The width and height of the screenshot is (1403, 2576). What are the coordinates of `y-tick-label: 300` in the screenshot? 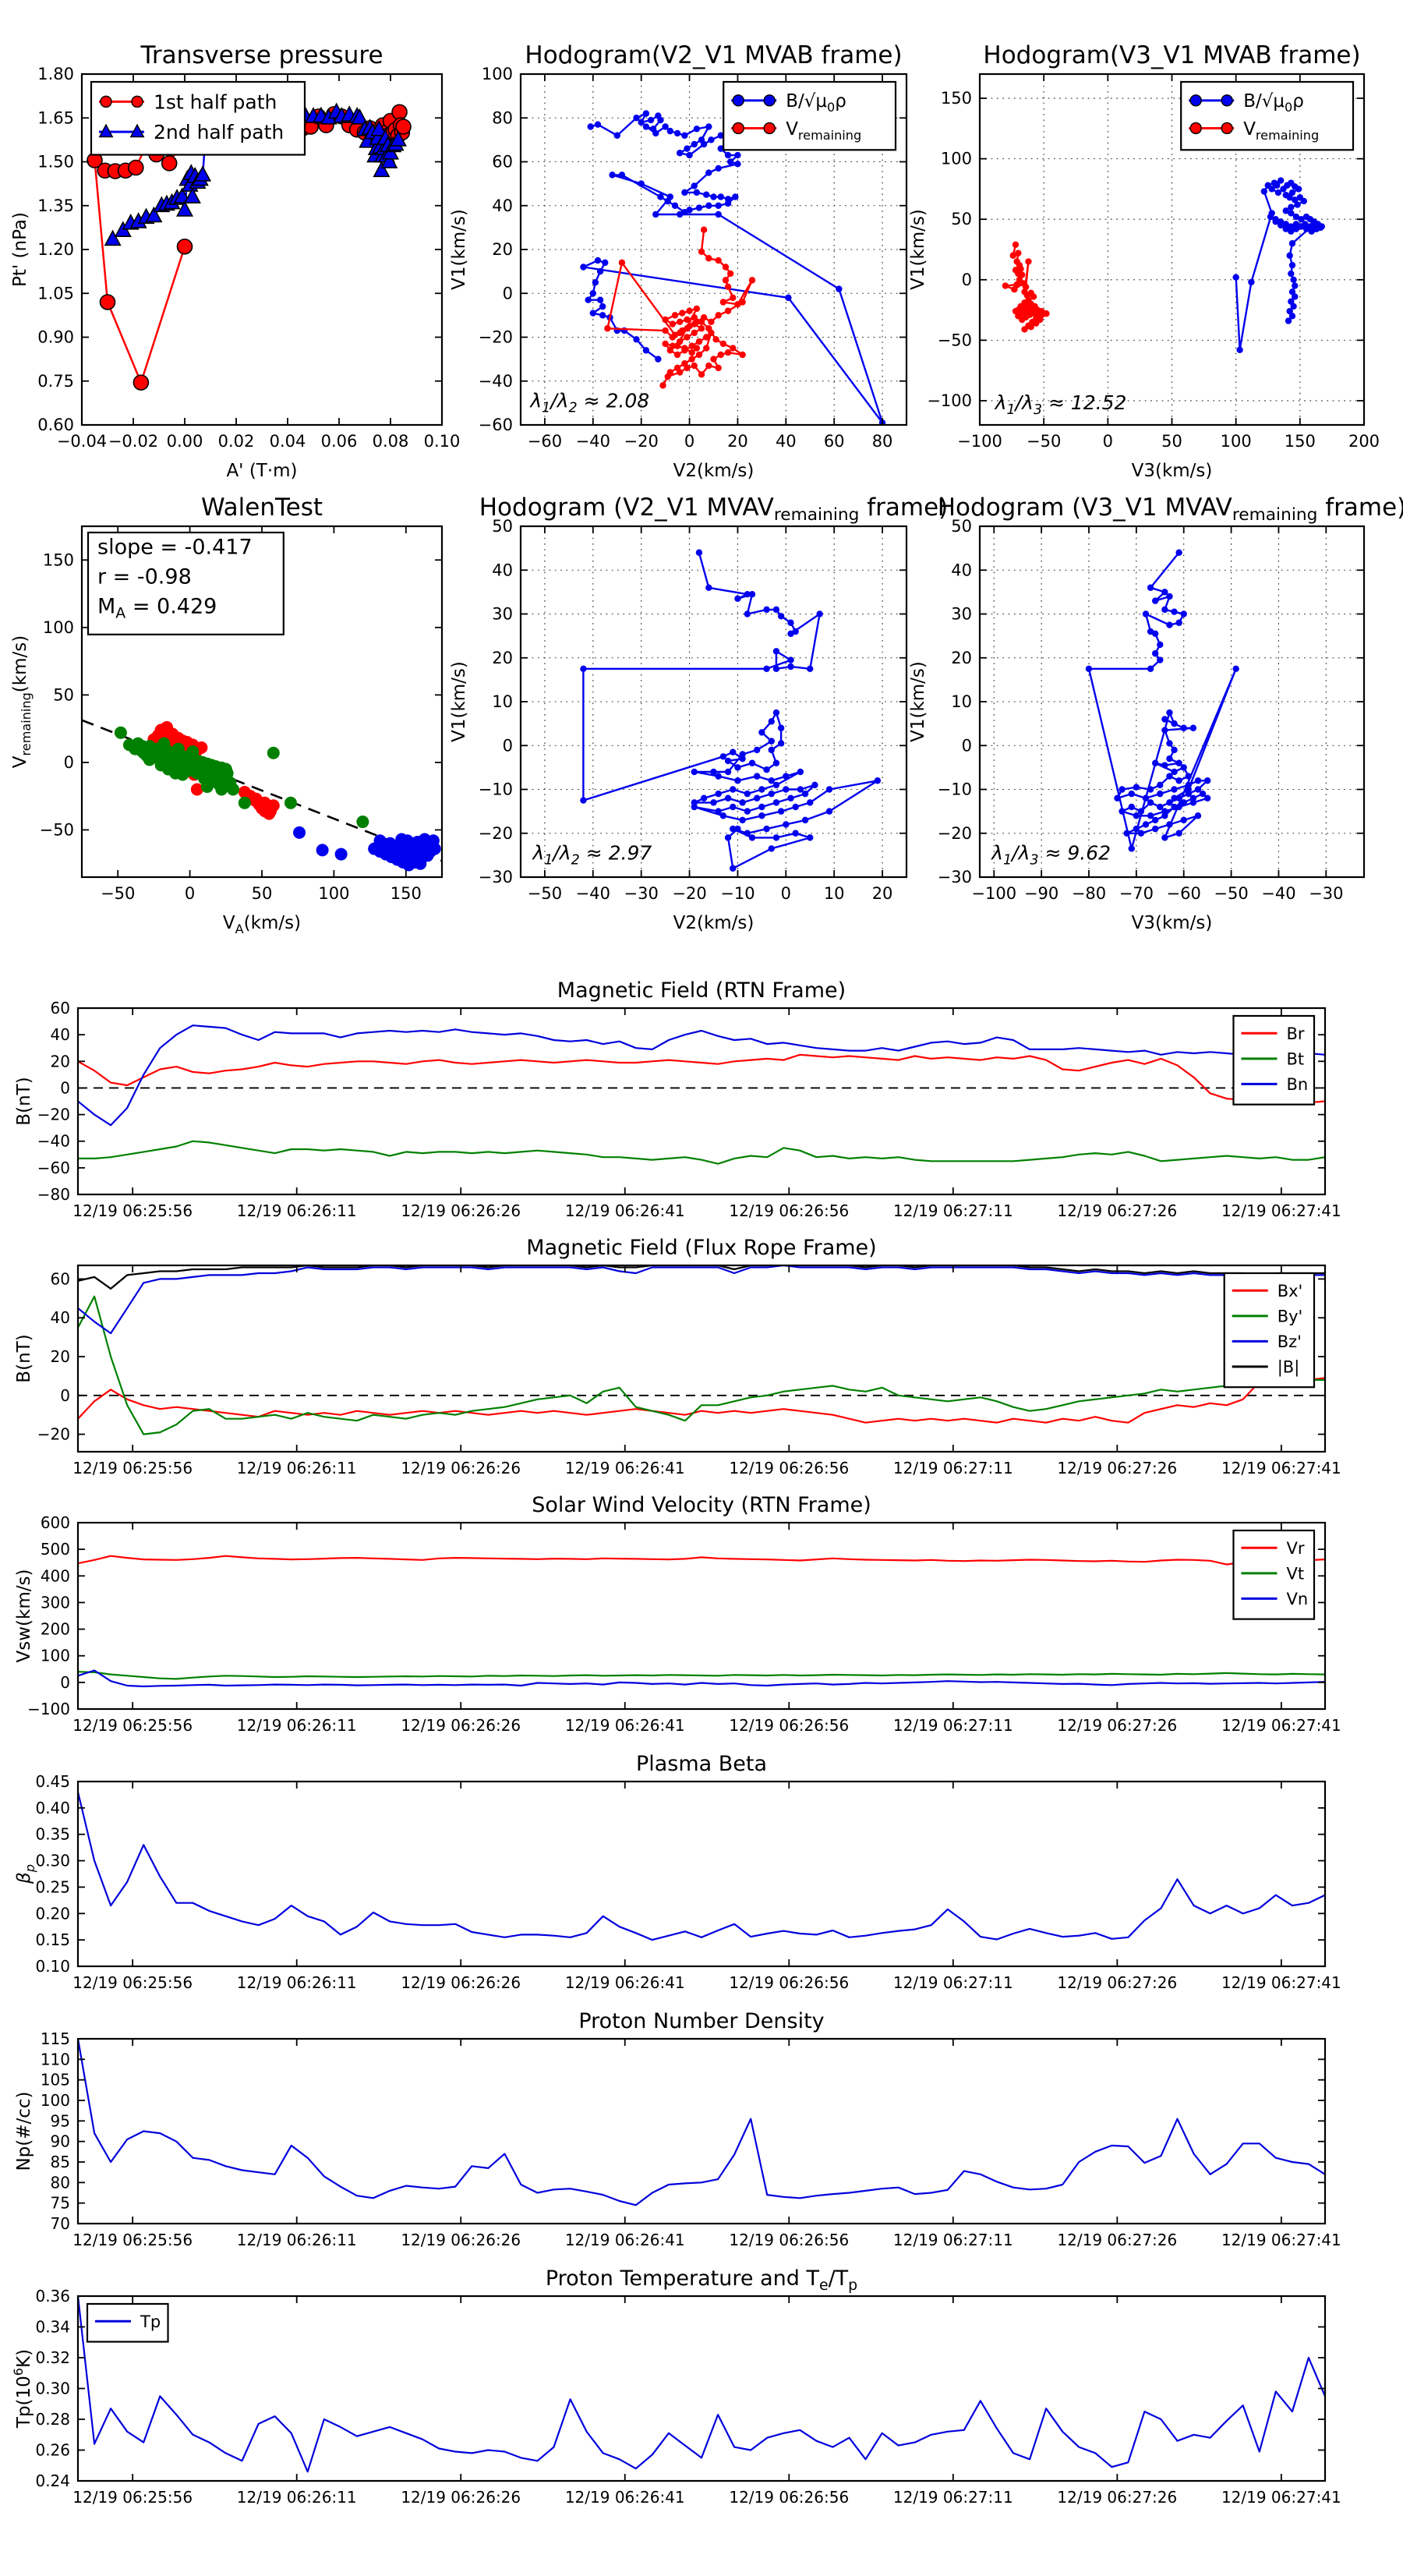 It's located at (55, 1602).